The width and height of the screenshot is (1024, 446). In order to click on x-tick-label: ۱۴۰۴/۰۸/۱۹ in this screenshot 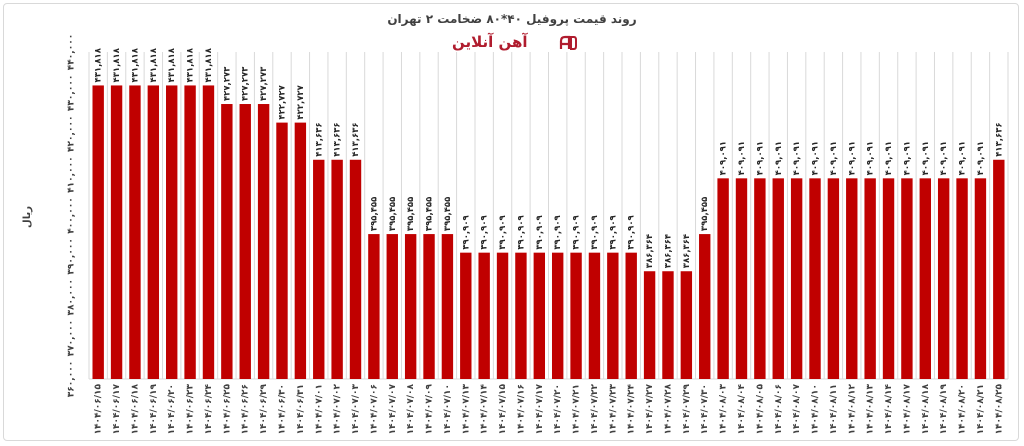, I will do `click(944, 409)`.